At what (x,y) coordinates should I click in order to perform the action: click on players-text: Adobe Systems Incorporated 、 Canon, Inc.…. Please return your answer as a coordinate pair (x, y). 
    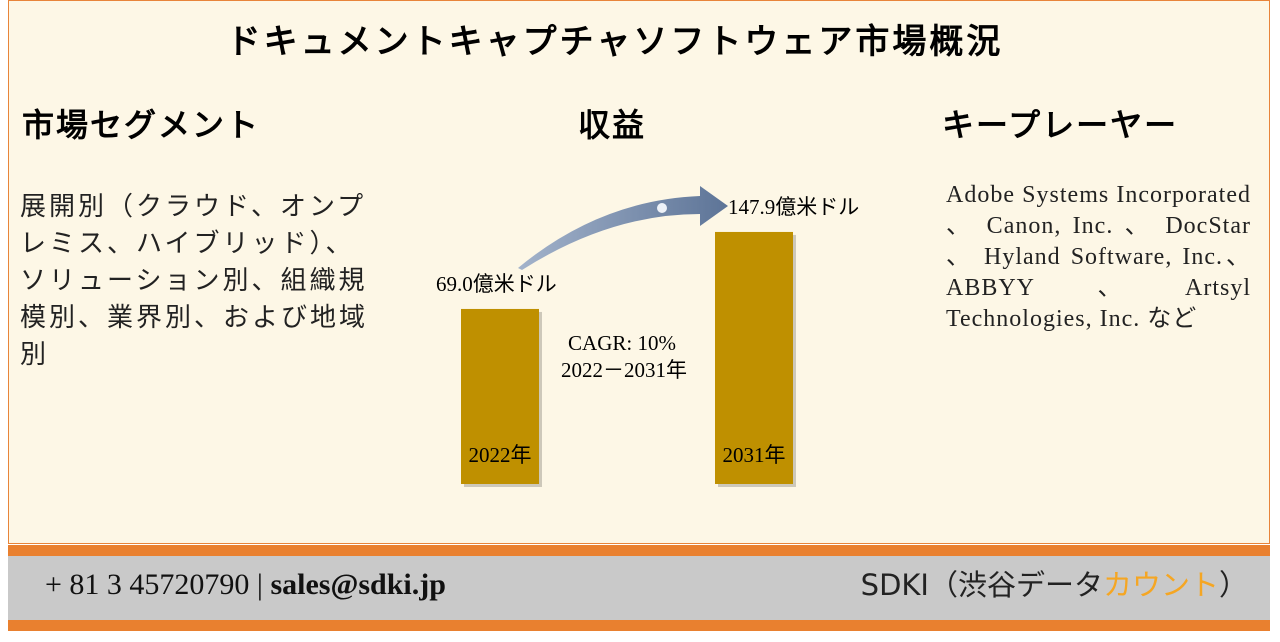
    Looking at the image, I should click on (1098, 257).